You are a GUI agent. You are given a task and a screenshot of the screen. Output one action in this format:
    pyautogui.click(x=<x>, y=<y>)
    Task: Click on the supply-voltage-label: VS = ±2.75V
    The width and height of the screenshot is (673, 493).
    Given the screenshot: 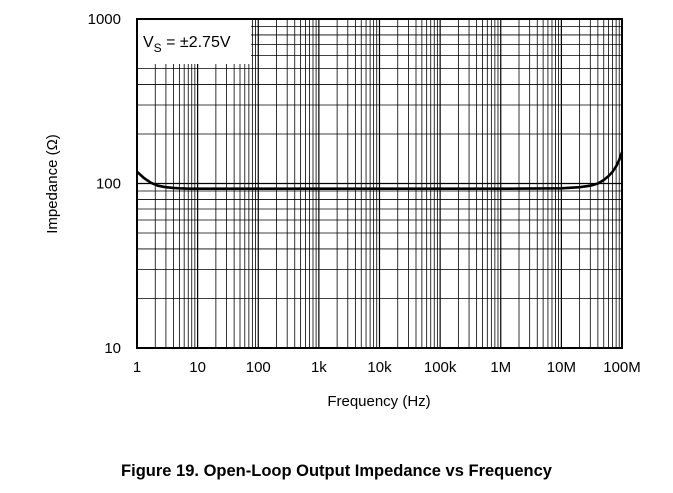 What is the action you would take?
    pyautogui.click(x=194, y=41)
    